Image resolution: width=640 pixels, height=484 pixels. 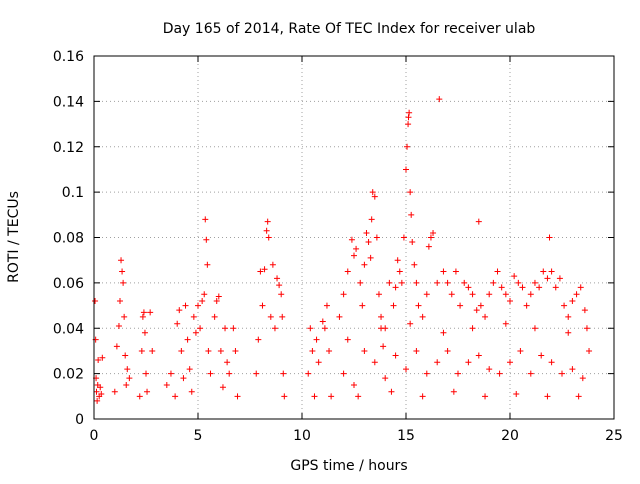 What do you see at coordinates (68, 284) in the screenshot?
I see `y-tick-label: 0.06` at bounding box center [68, 284].